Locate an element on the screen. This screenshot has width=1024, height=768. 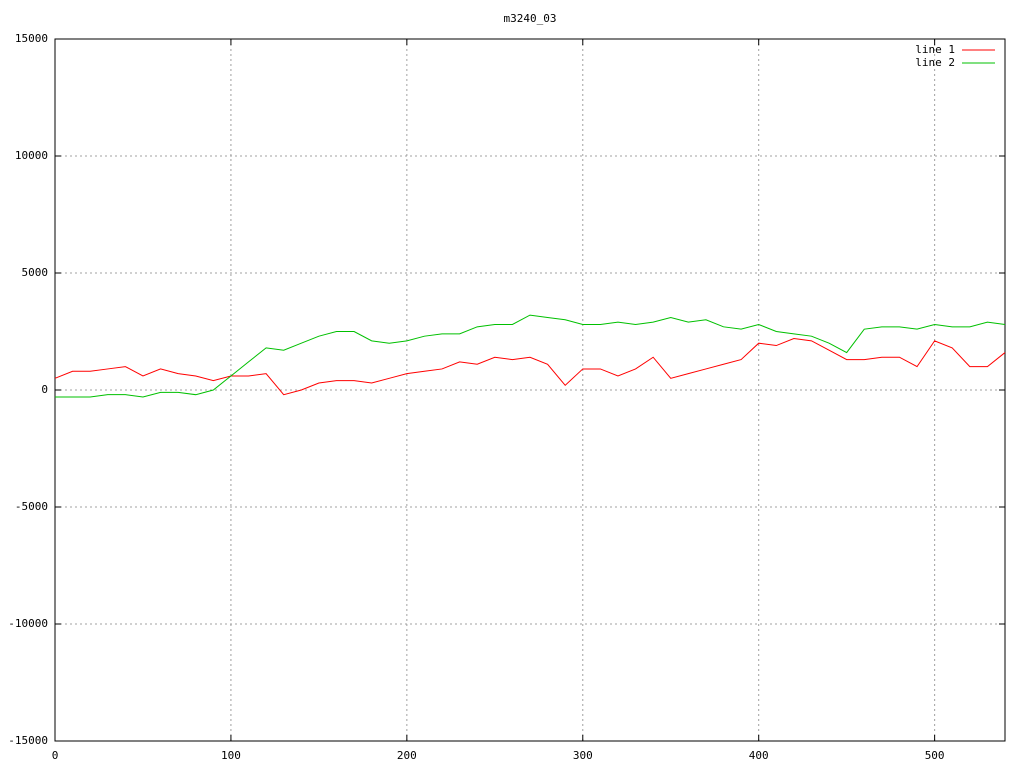
legend-label: line 2 is located at coordinates (935, 62).